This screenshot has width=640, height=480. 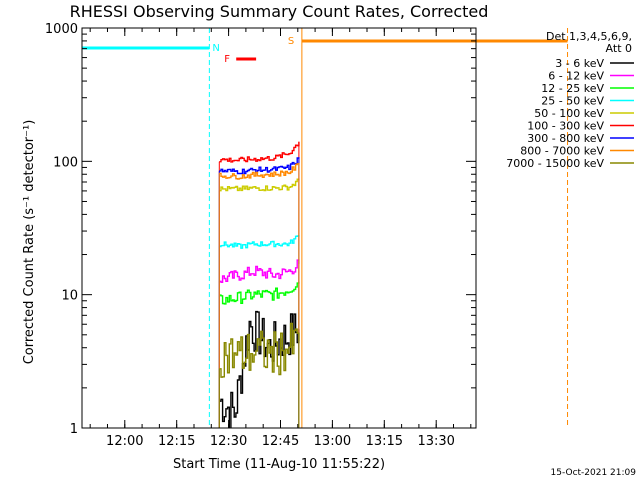 I want to click on legend-label: 800 - 7000 keV, so click(x=562, y=151).